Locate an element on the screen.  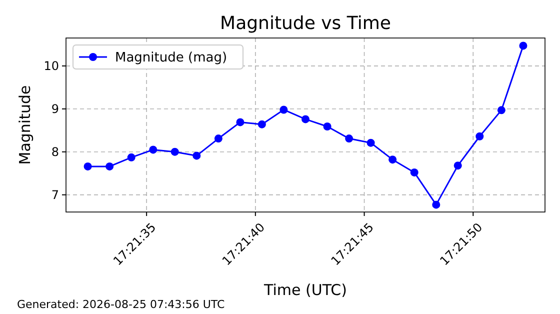
y-tick-label: 9 is located at coordinates (55, 109).